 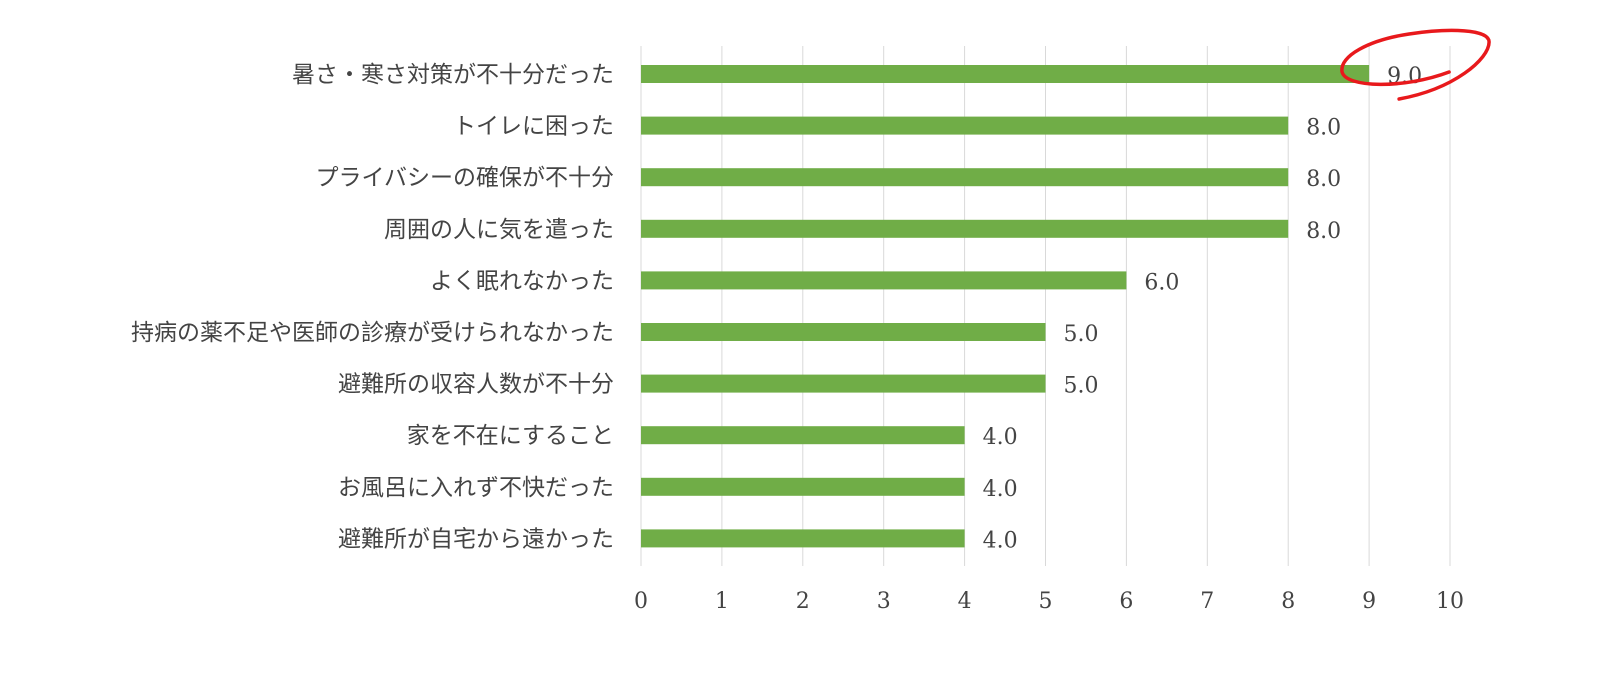 I want to click on highlight-ellipse, so click(x=1415, y=64).